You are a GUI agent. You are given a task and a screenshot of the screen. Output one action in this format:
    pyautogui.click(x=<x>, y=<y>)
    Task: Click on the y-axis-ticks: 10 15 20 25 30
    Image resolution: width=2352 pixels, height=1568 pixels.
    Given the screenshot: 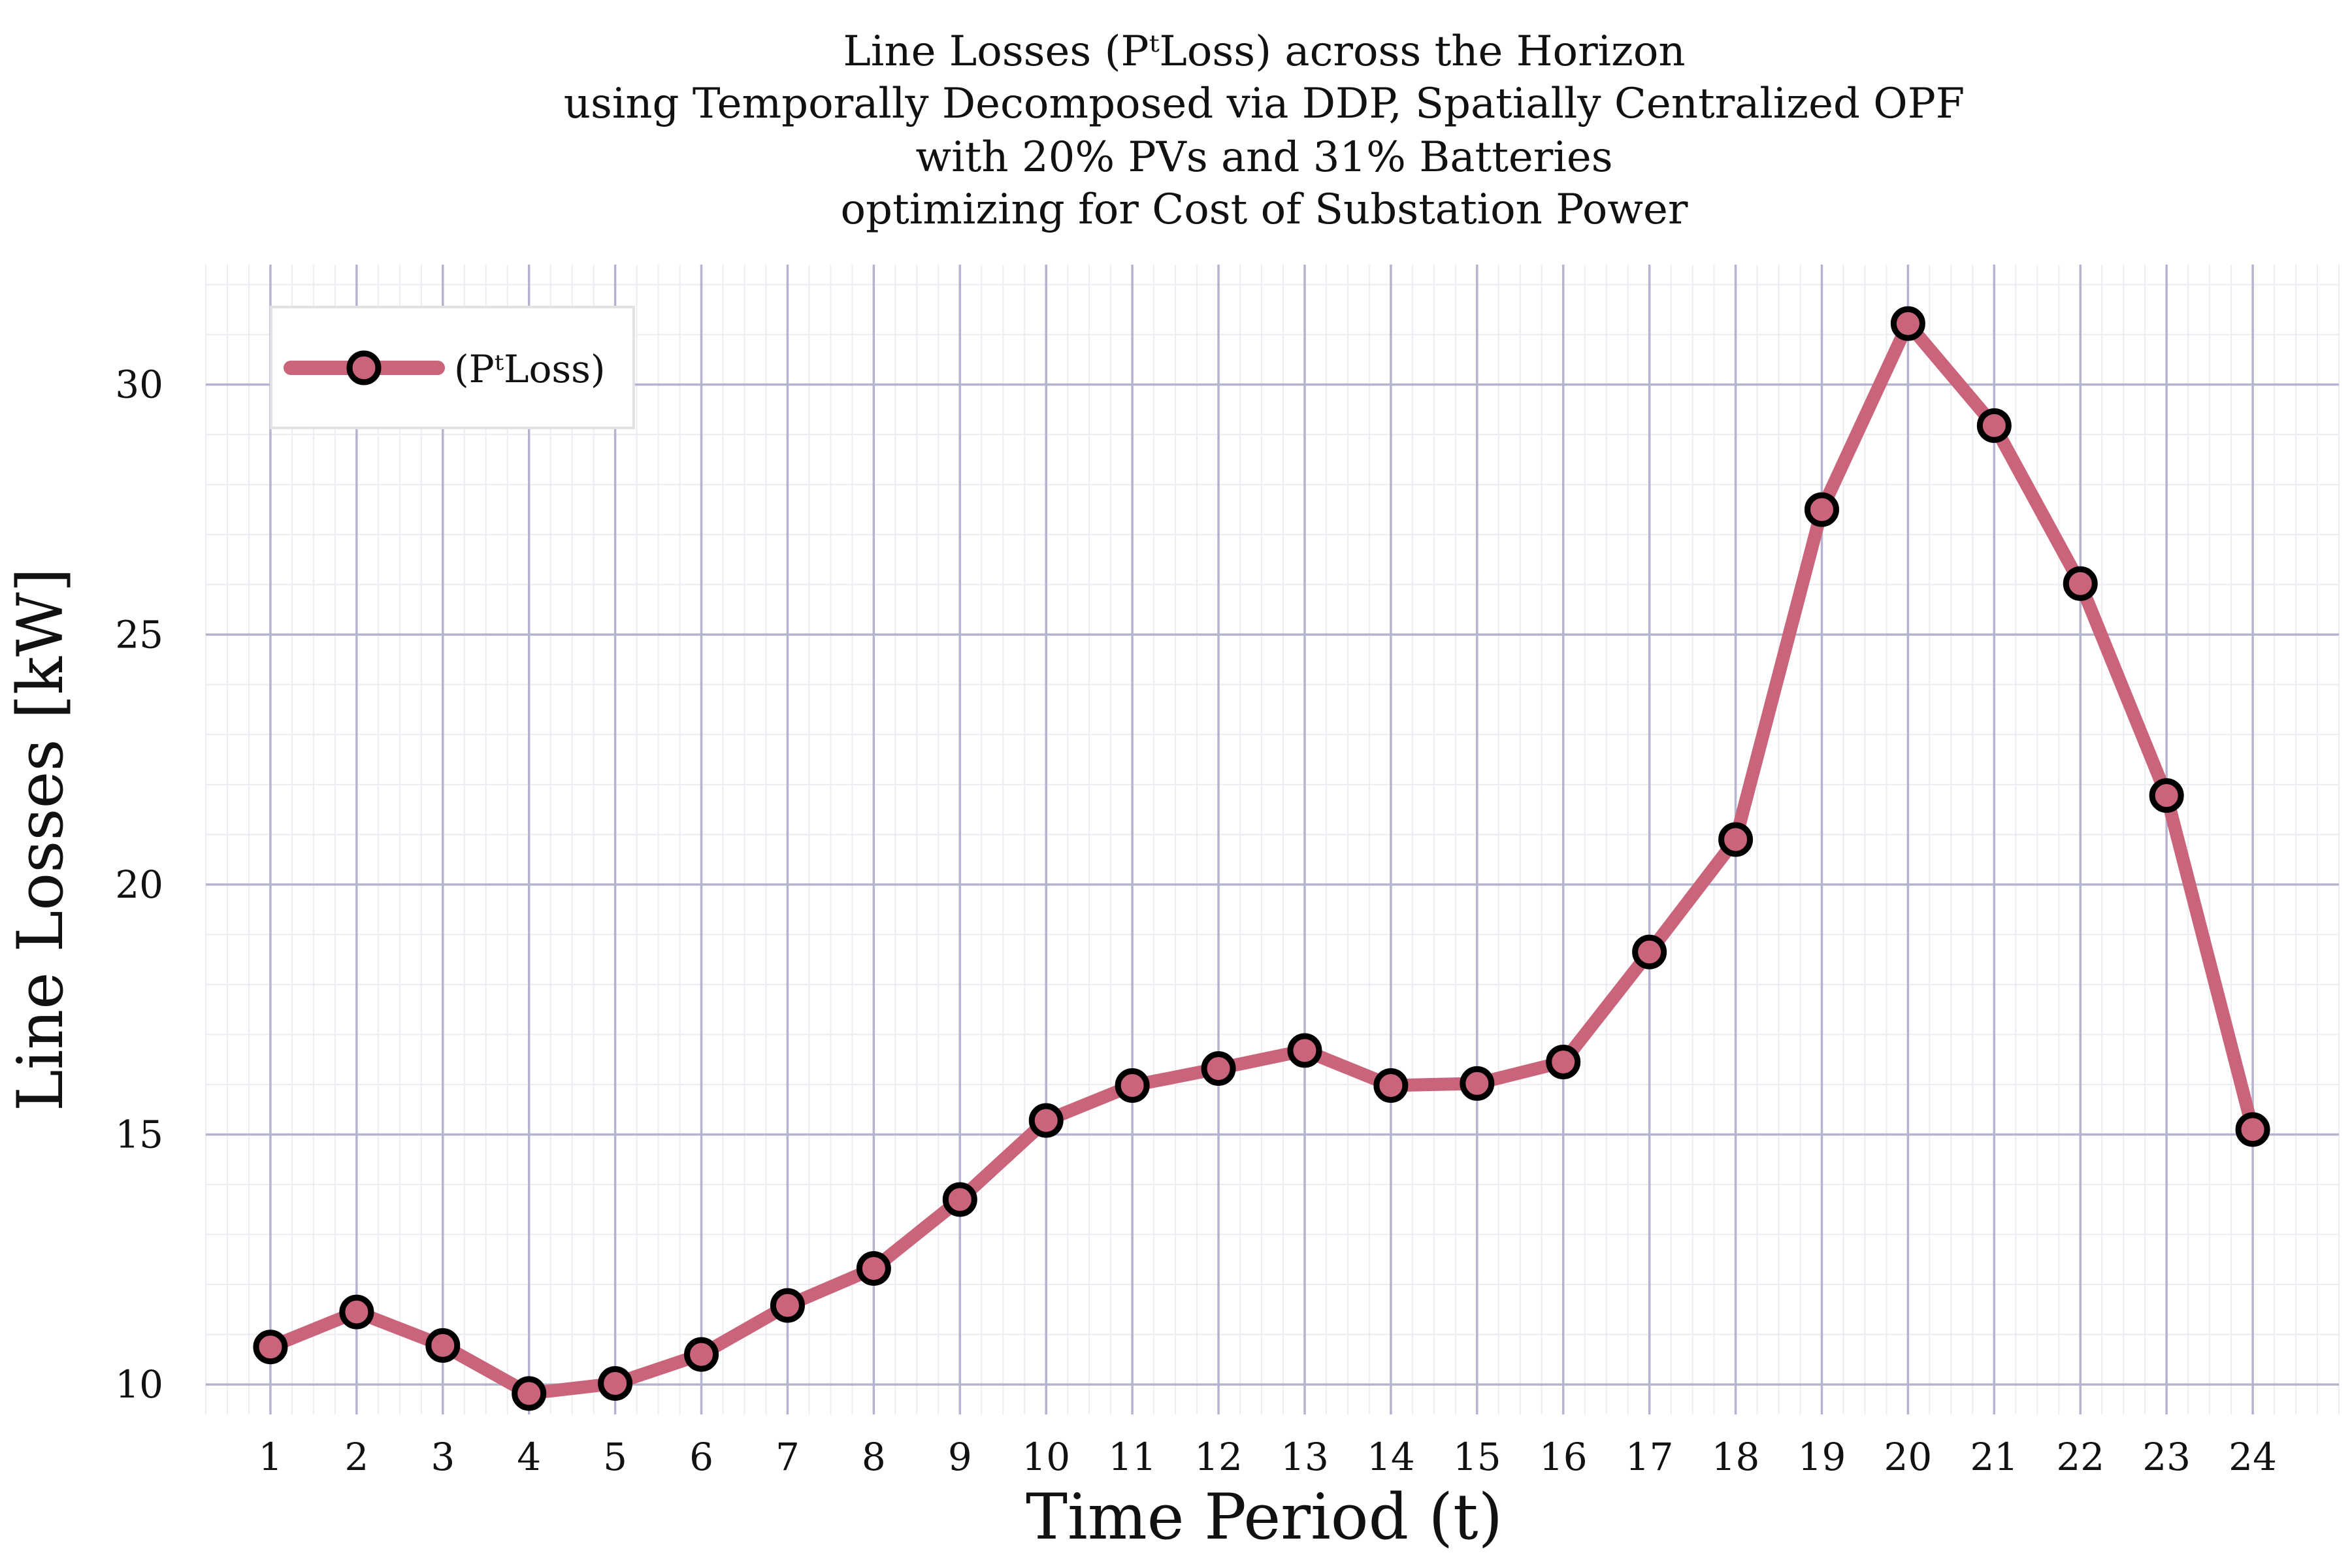 What is the action you would take?
    pyautogui.click(x=139, y=885)
    